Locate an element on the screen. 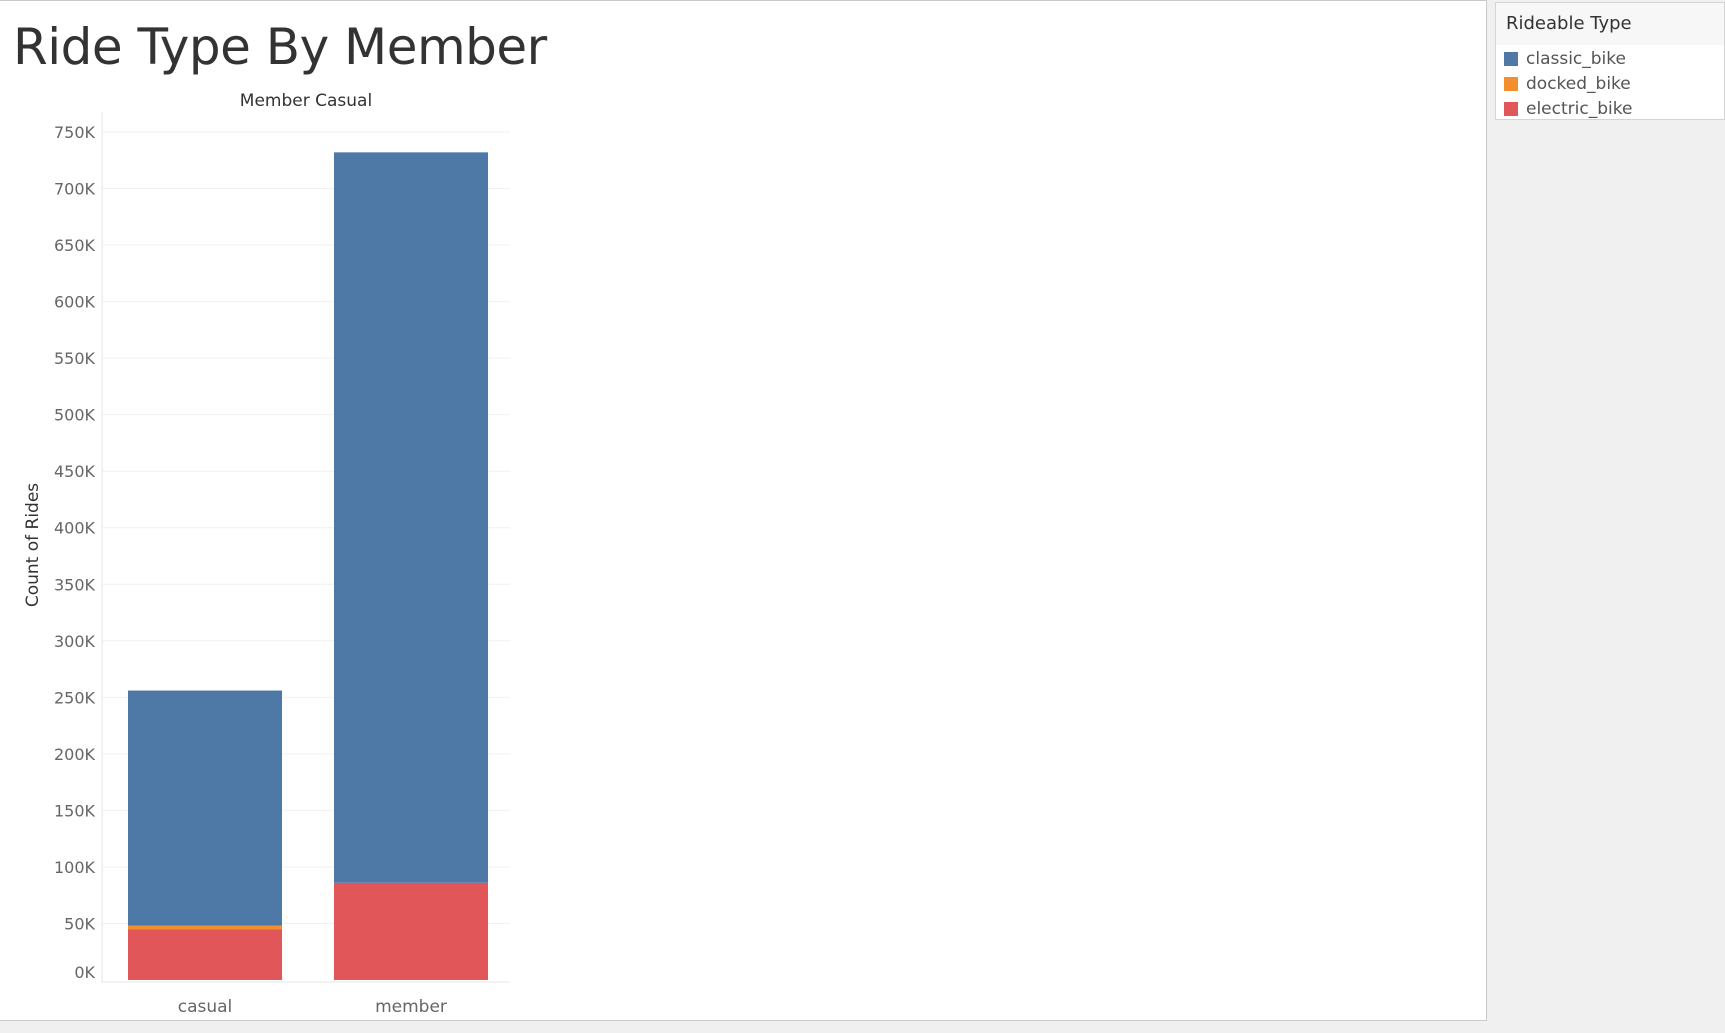 This screenshot has width=1725, height=1033. legend-header is located at coordinates (1610, 24).